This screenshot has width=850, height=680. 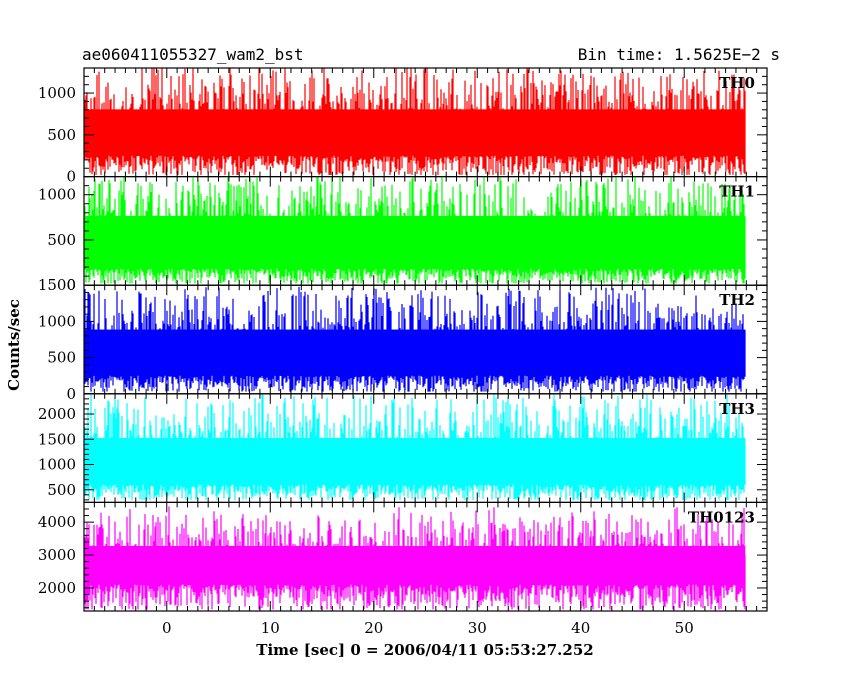 I want to click on panel-th3: 500 1000 1500 2000 TH3, so click(x=403, y=448).